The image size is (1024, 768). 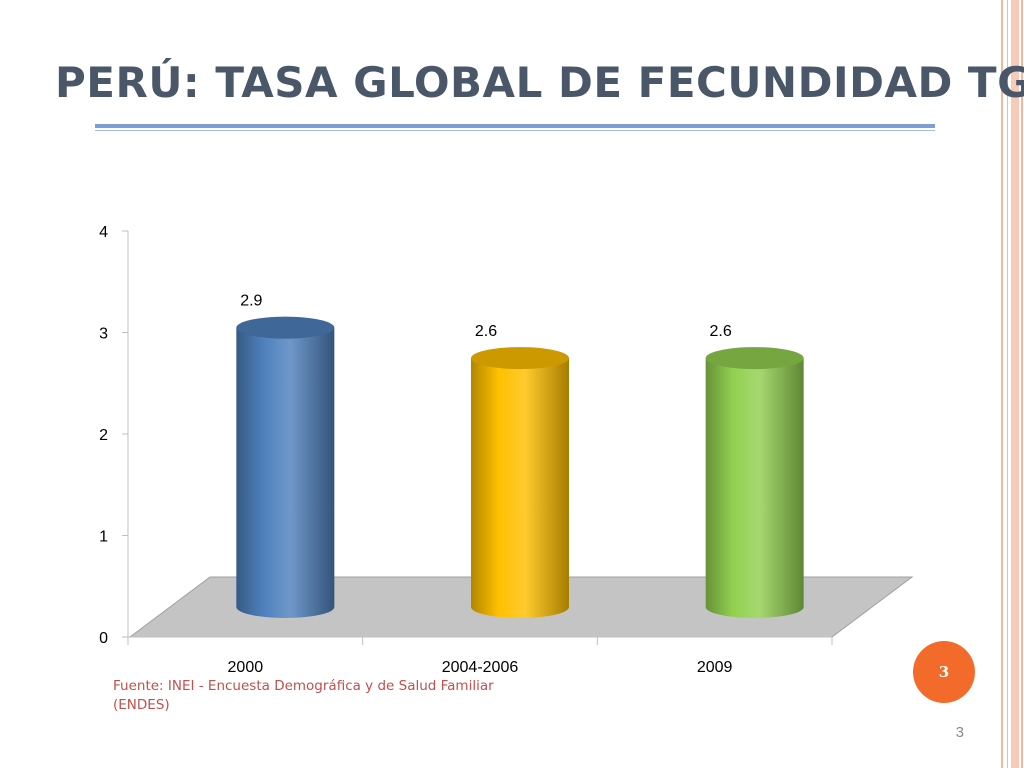 What do you see at coordinates (103, 537) in the screenshot?
I see `y-tick-label: 1` at bounding box center [103, 537].